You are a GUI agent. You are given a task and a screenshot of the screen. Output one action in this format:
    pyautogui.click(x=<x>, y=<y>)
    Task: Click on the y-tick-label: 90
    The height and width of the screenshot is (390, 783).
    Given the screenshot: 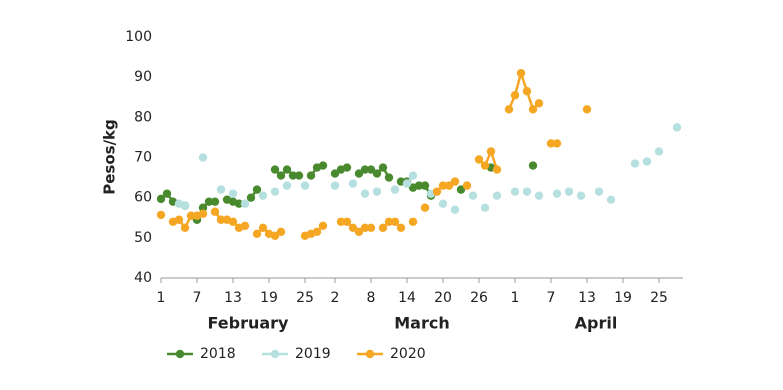 What is the action you would take?
    pyautogui.click(x=143, y=77)
    